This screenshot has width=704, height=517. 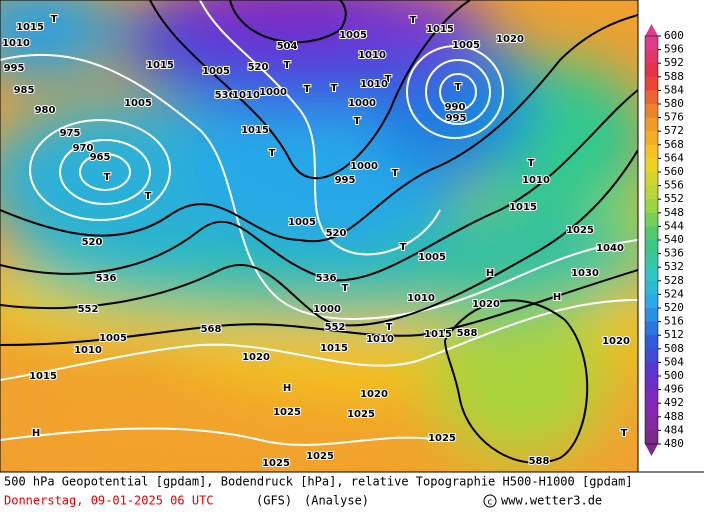 I want to click on colorbar-tick-label: 524, so click(x=674, y=293).